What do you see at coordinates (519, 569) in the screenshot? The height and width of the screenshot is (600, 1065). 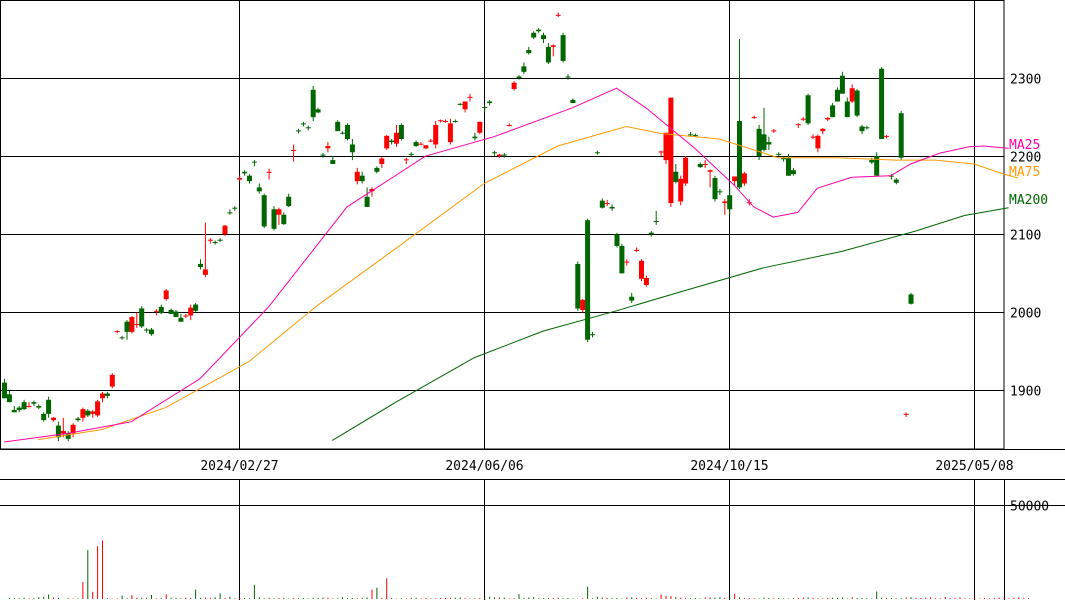 I see `volume-bars` at bounding box center [519, 569].